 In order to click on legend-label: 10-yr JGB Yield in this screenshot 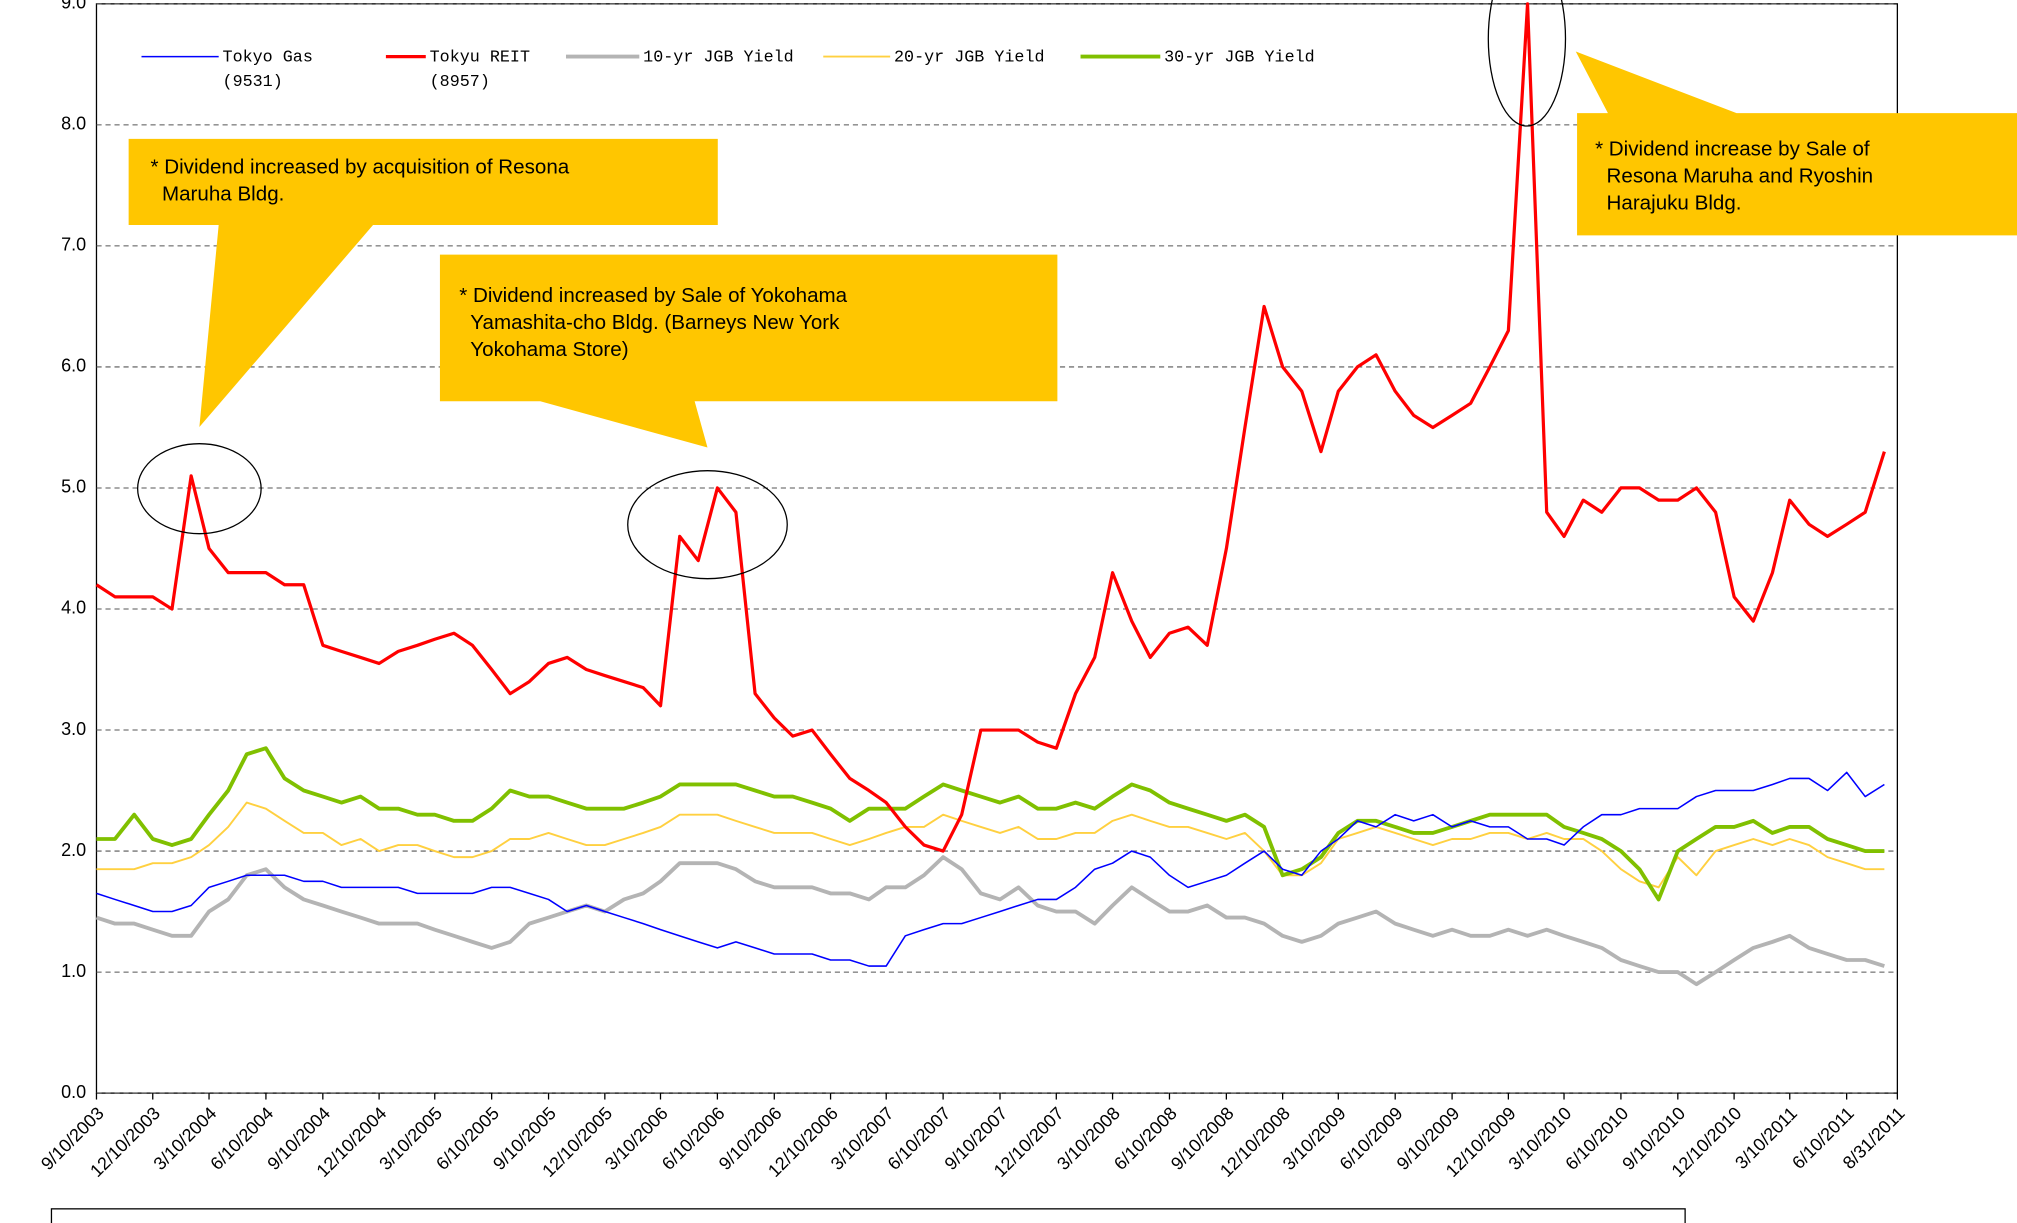, I will do `click(718, 57)`.